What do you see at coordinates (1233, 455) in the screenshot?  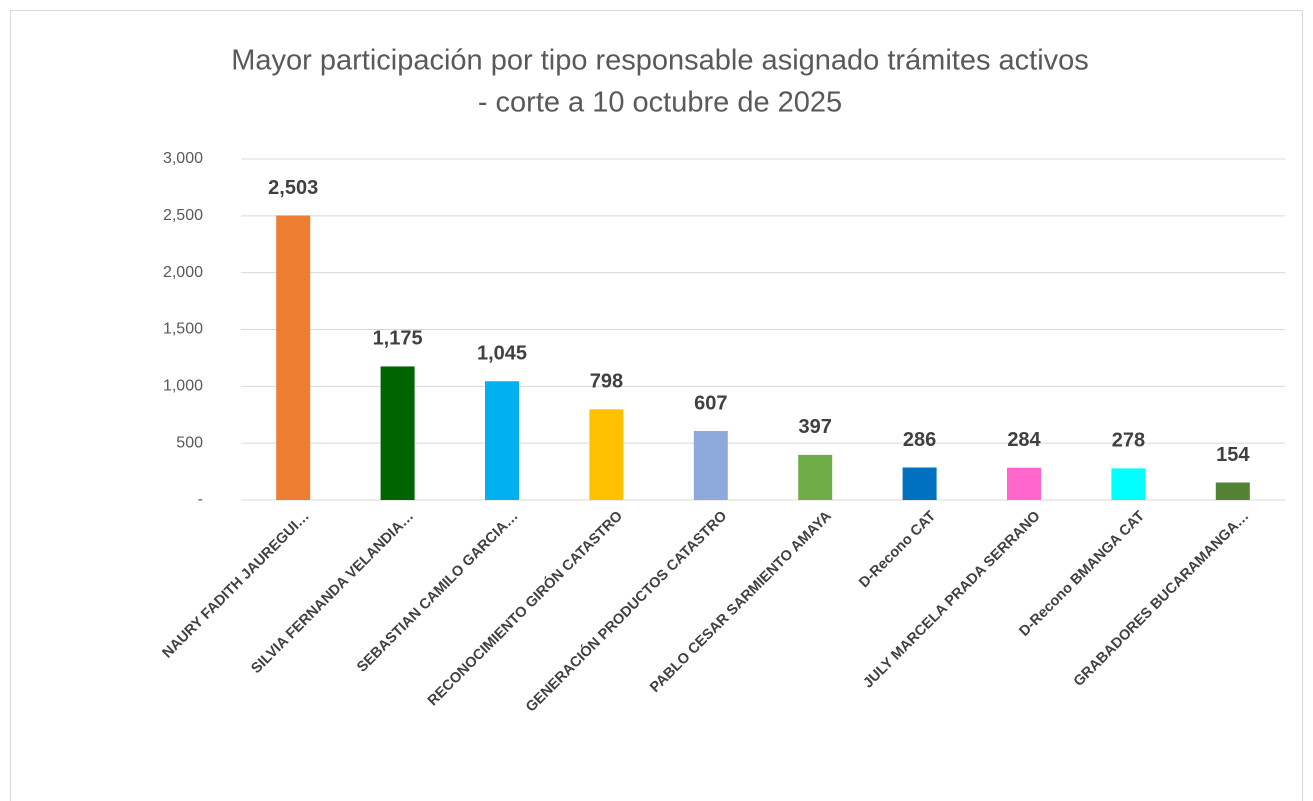 I see `value-label: 154` at bounding box center [1233, 455].